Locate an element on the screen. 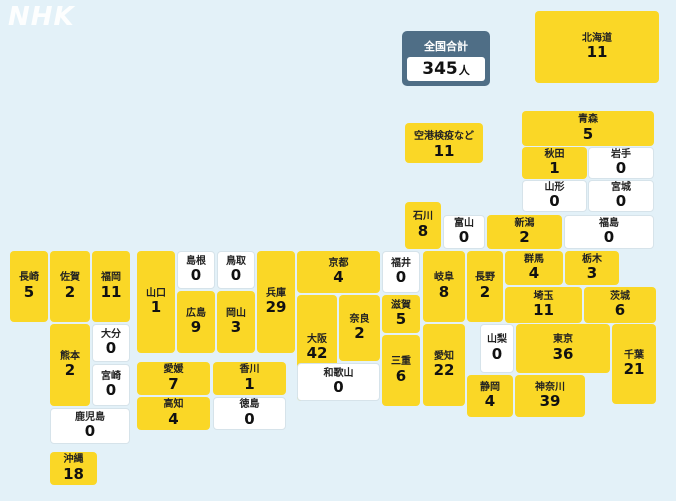 The image size is (676, 501). prefecture-count: 1 is located at coordinates (554, 168).